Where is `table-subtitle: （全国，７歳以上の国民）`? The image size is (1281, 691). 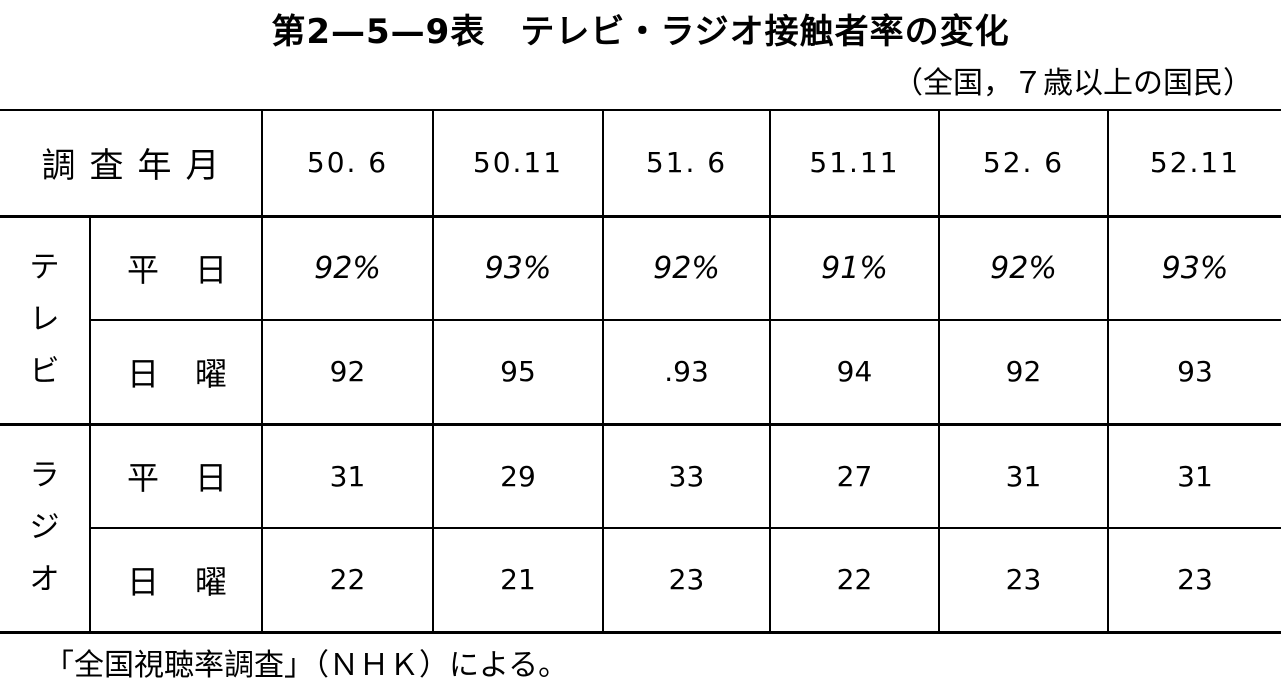 table-subtitle: （全国，７歳以上の国民） is located at coordinates (1073, 83).